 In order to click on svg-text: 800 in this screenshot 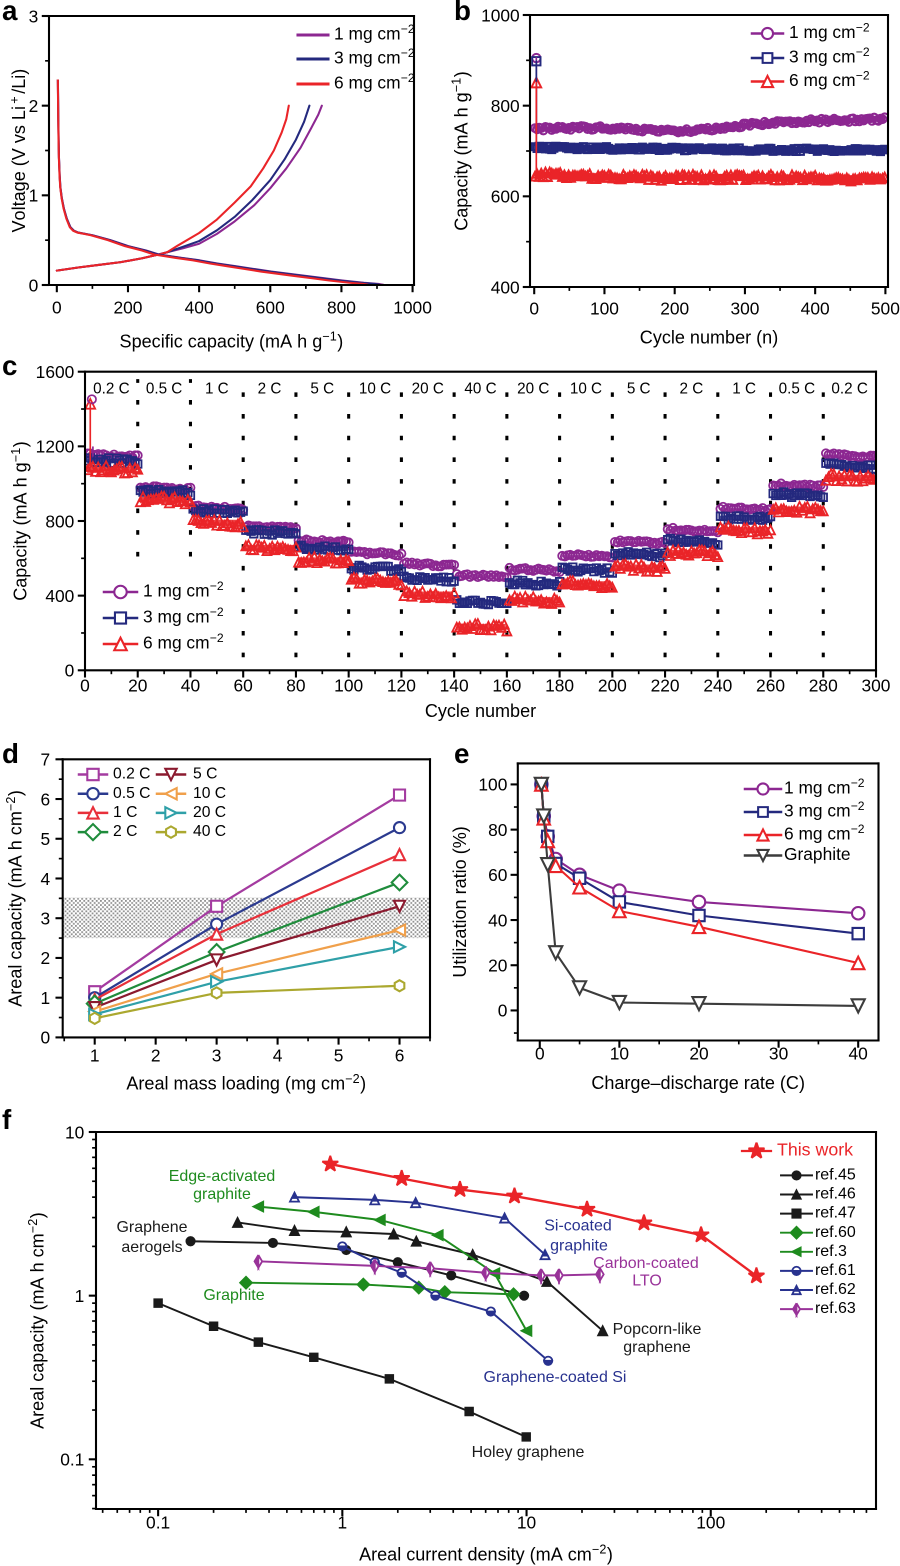, I will do `click(505, 106)`.